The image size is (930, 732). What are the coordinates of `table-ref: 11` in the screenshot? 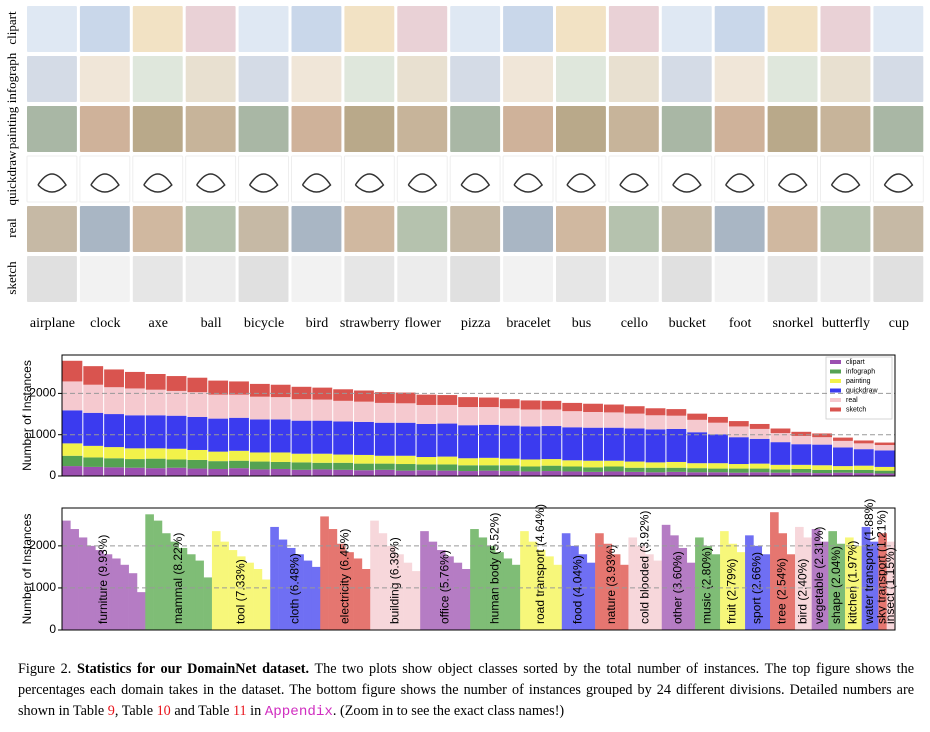 It's located at (239, 711).